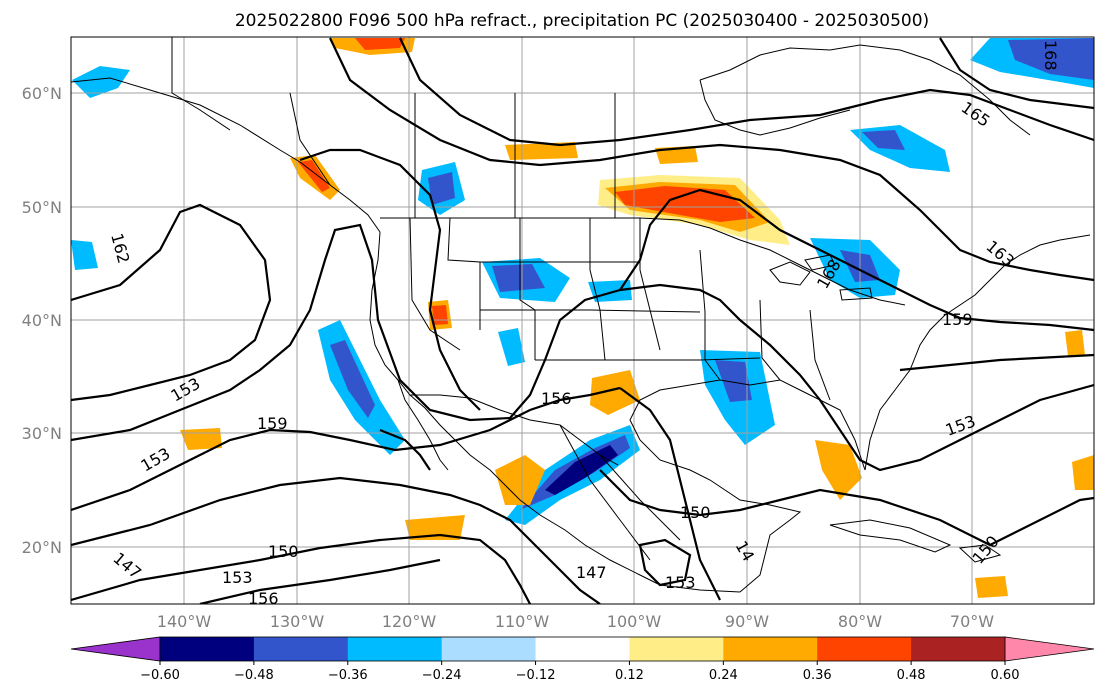 The width and height of the screenshot is (1105, 698). Describe the element at coordinates (911, 675) in the screenshot. I see `colorbar-tick-label: 0.48` at that location.